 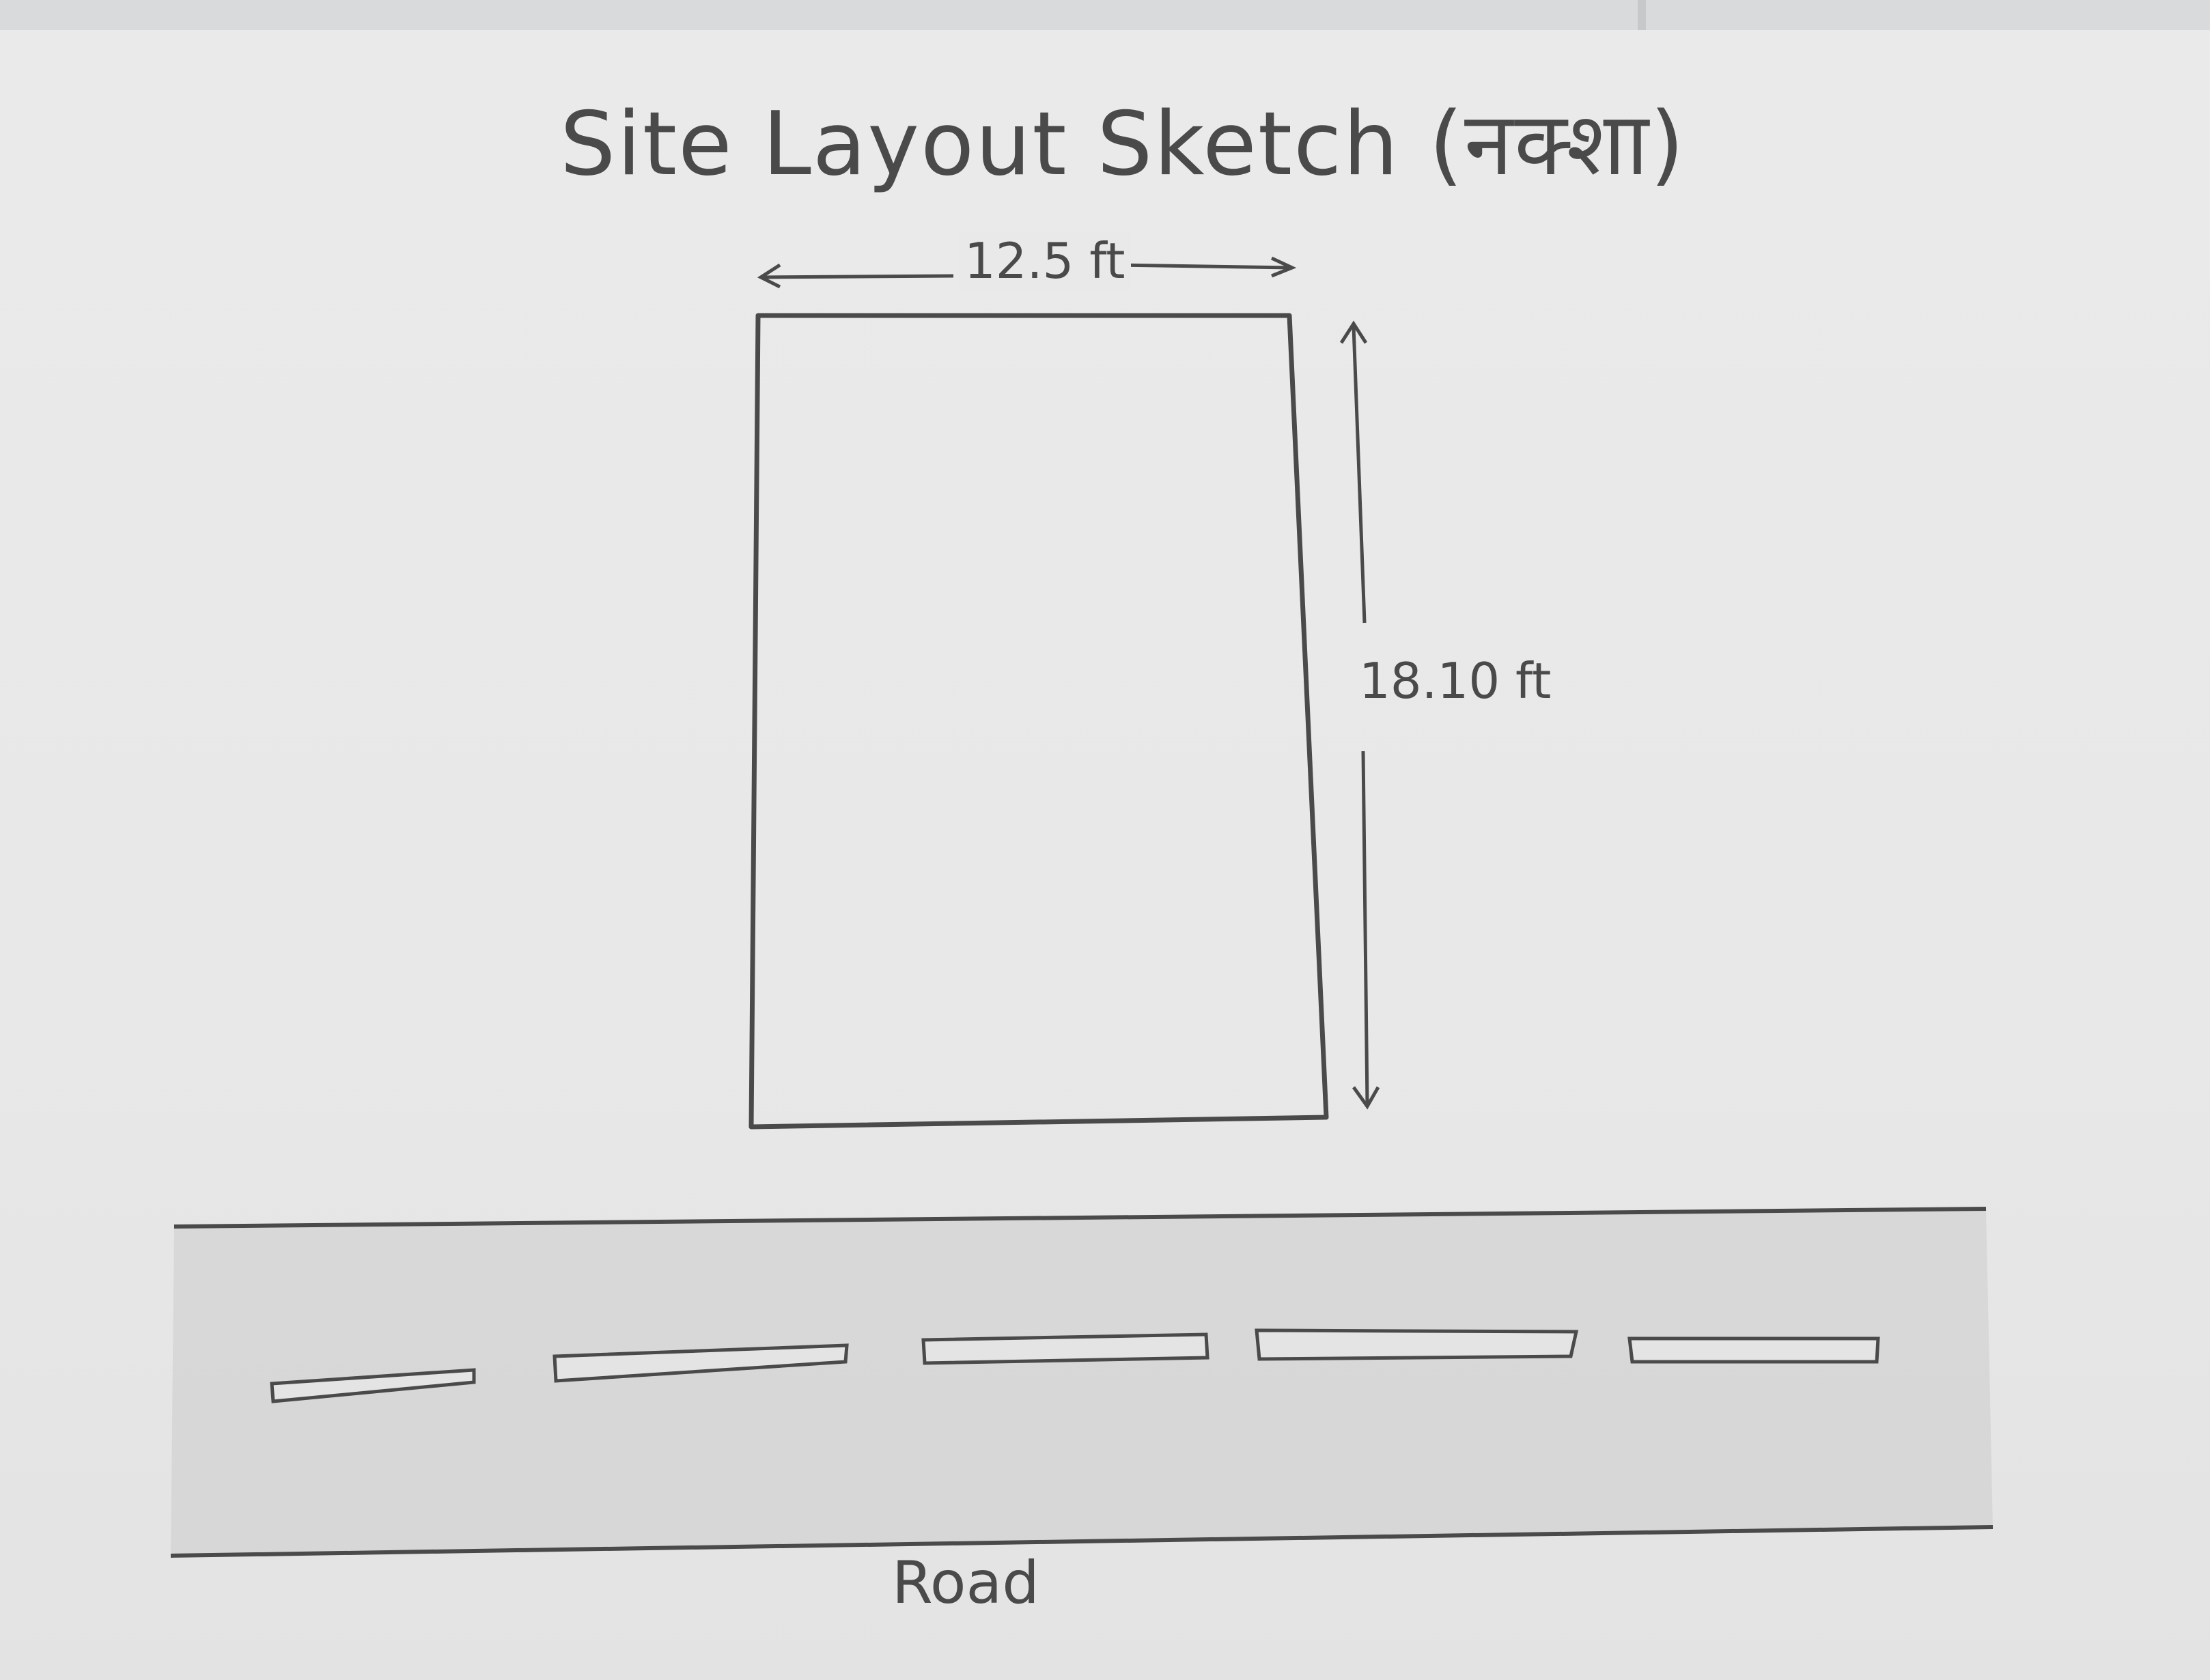 I want to click on width-dimension-arrow, so click(x=1027, y=272).